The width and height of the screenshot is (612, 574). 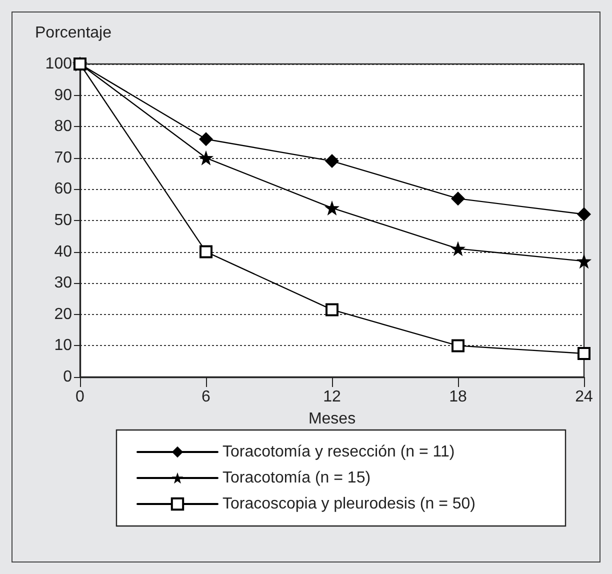 What do you see at coordinates (63, 283) in the screenshot?
I see `y-tick-label: 30` at bounding box center [63, 283].